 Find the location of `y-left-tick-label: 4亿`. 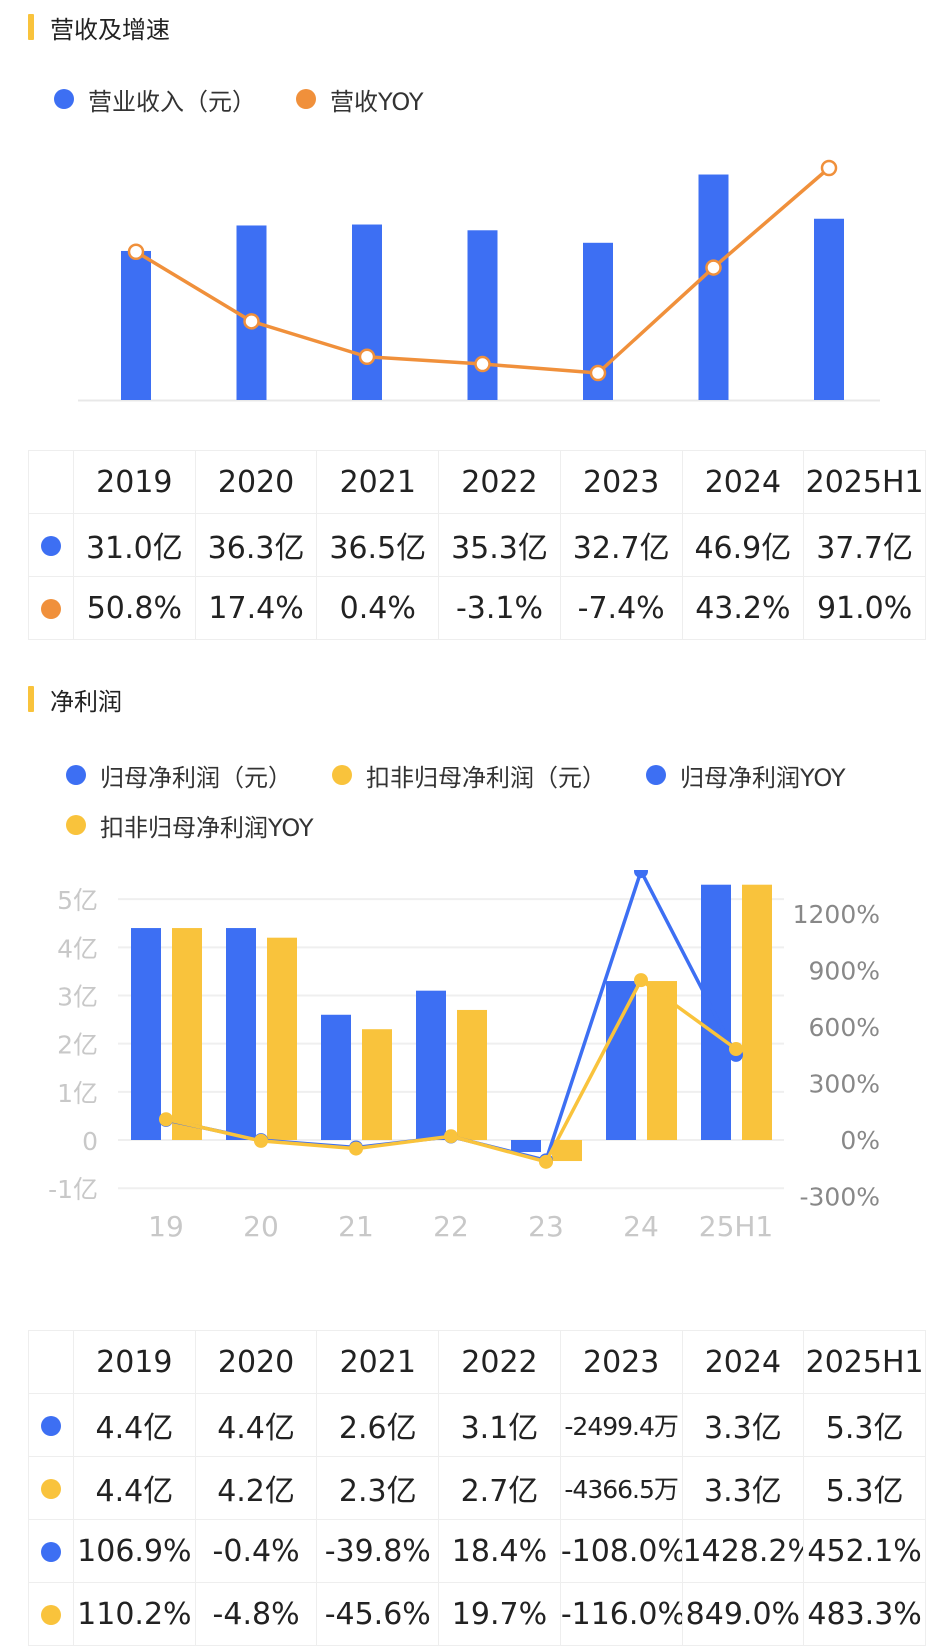

y-left-tick-label: 4亿 is located at coordinates (77, 948).